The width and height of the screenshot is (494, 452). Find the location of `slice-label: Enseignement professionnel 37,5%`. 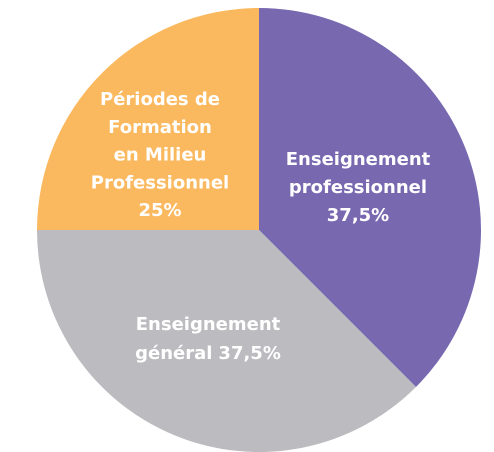

slice-label: Enseignement professionnel 37,5% is located at coordinates (358, 187).